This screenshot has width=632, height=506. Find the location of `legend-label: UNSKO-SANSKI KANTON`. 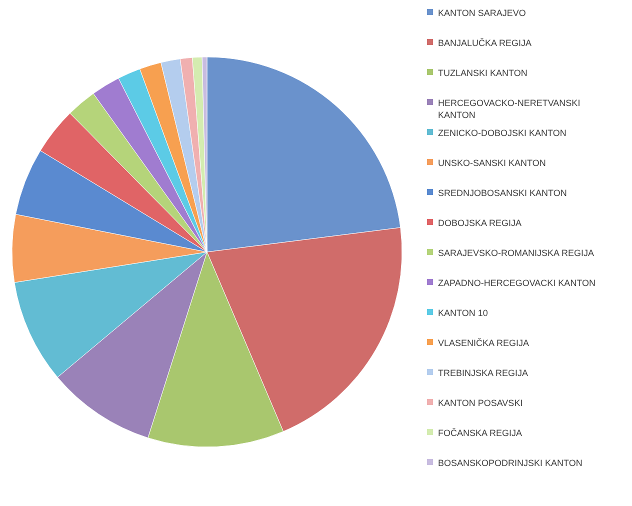

legend-label: UNSKO-SANSKI KANTON is located at coordinates (492, 163).